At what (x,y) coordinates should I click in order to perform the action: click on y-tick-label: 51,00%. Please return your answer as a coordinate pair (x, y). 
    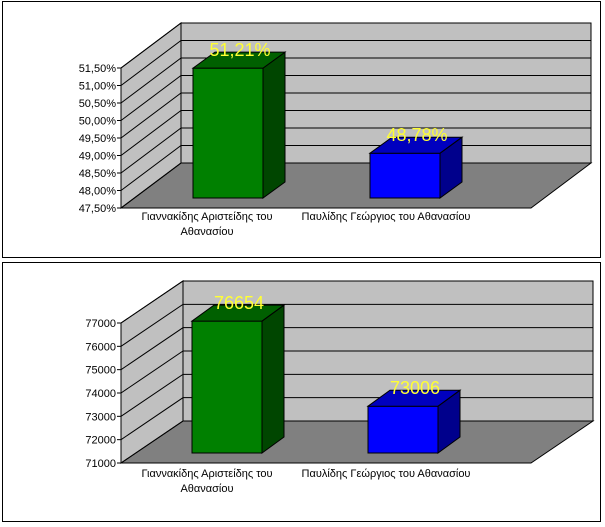
    Looking at the image, I should click on (98, 87).